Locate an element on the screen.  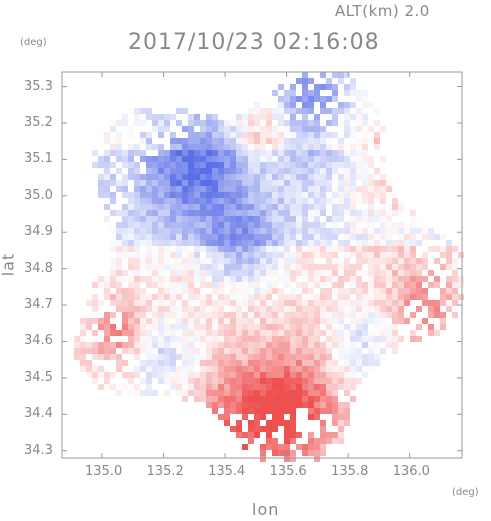
field-cell-1961 is located at coordinates (77, 345).